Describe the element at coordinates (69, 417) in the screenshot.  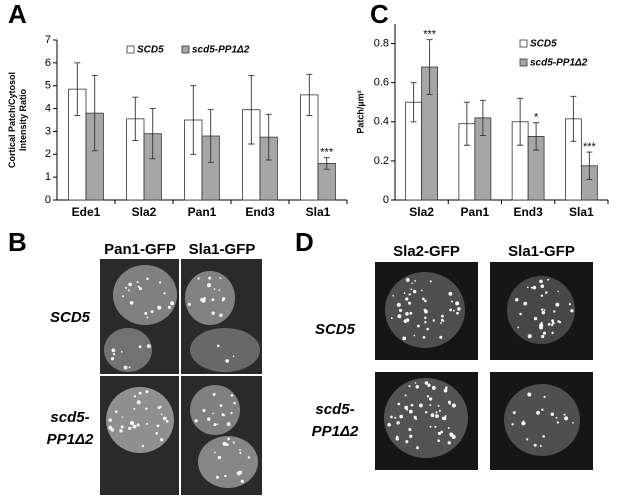
I see `row-label: scd5-` at that location.